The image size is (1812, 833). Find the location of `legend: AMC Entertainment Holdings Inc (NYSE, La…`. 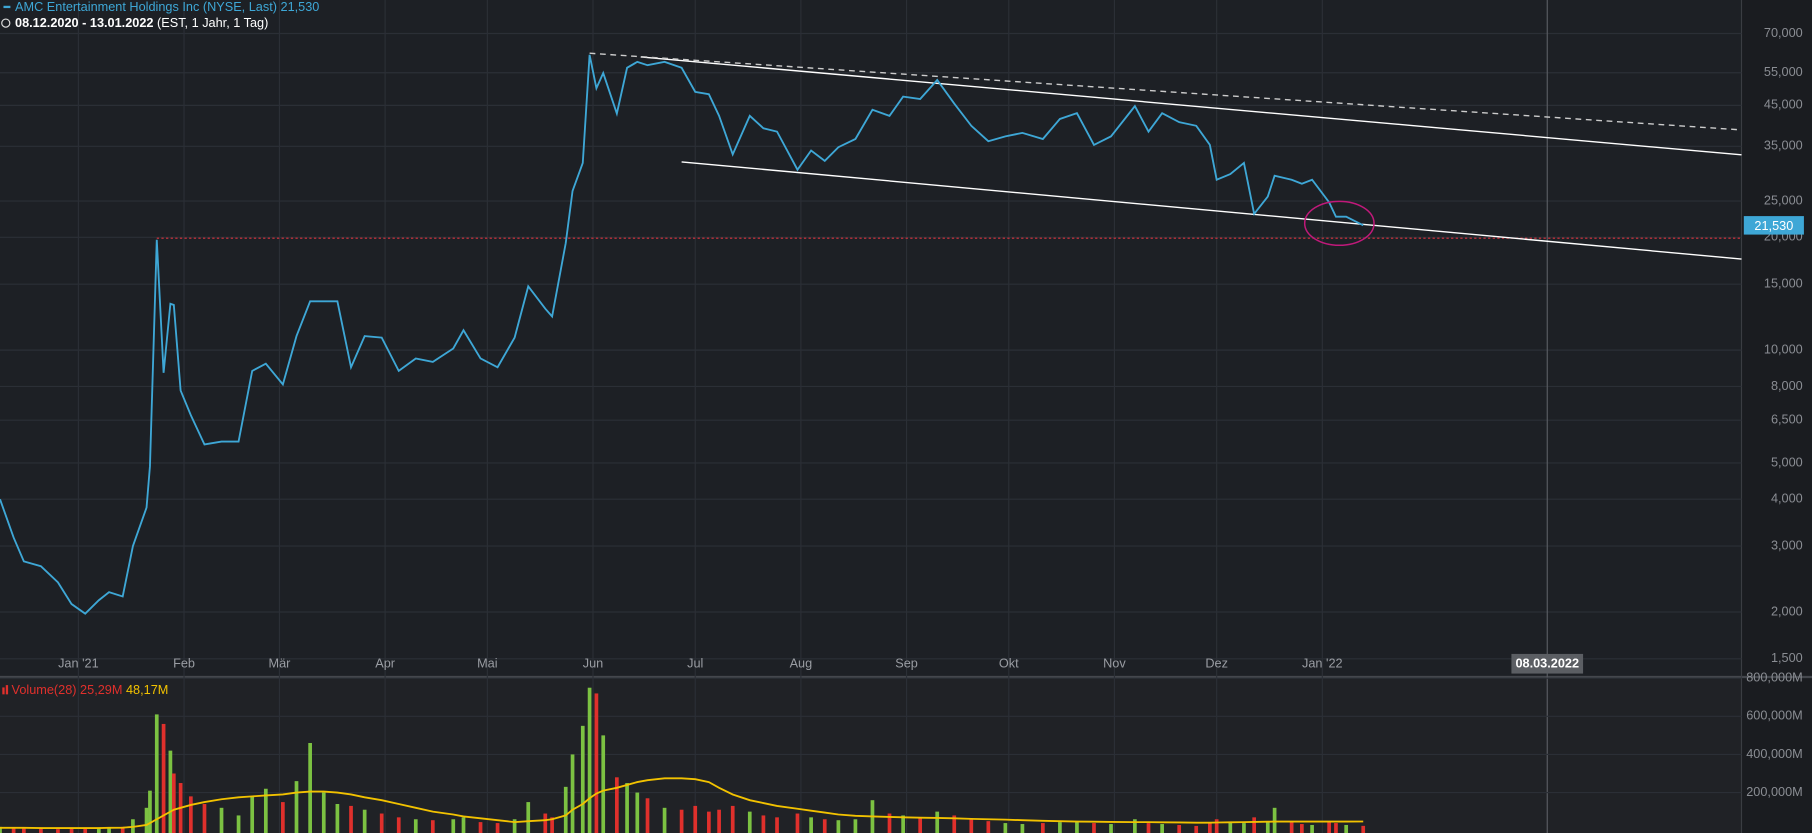

legend: AMC Entertainment Holdings Inc (NYSE, La… is located at coordinates (167, 7).